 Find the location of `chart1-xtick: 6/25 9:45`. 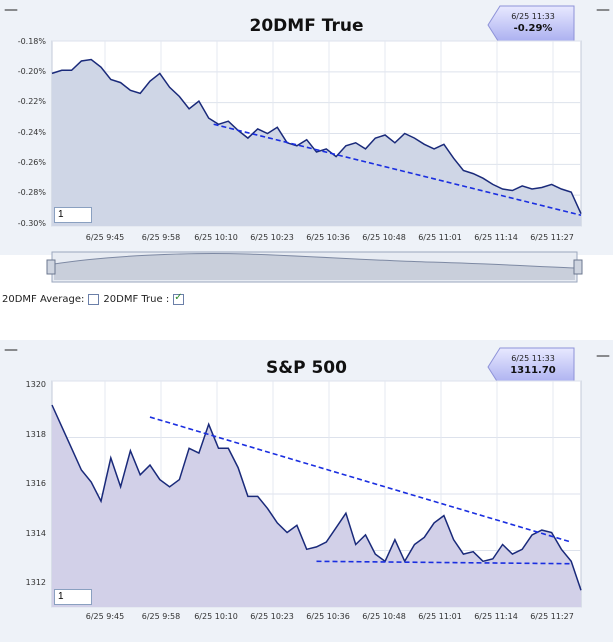

chart1-xtick: 6/25 9:45 is located at coordinates (105, 237).